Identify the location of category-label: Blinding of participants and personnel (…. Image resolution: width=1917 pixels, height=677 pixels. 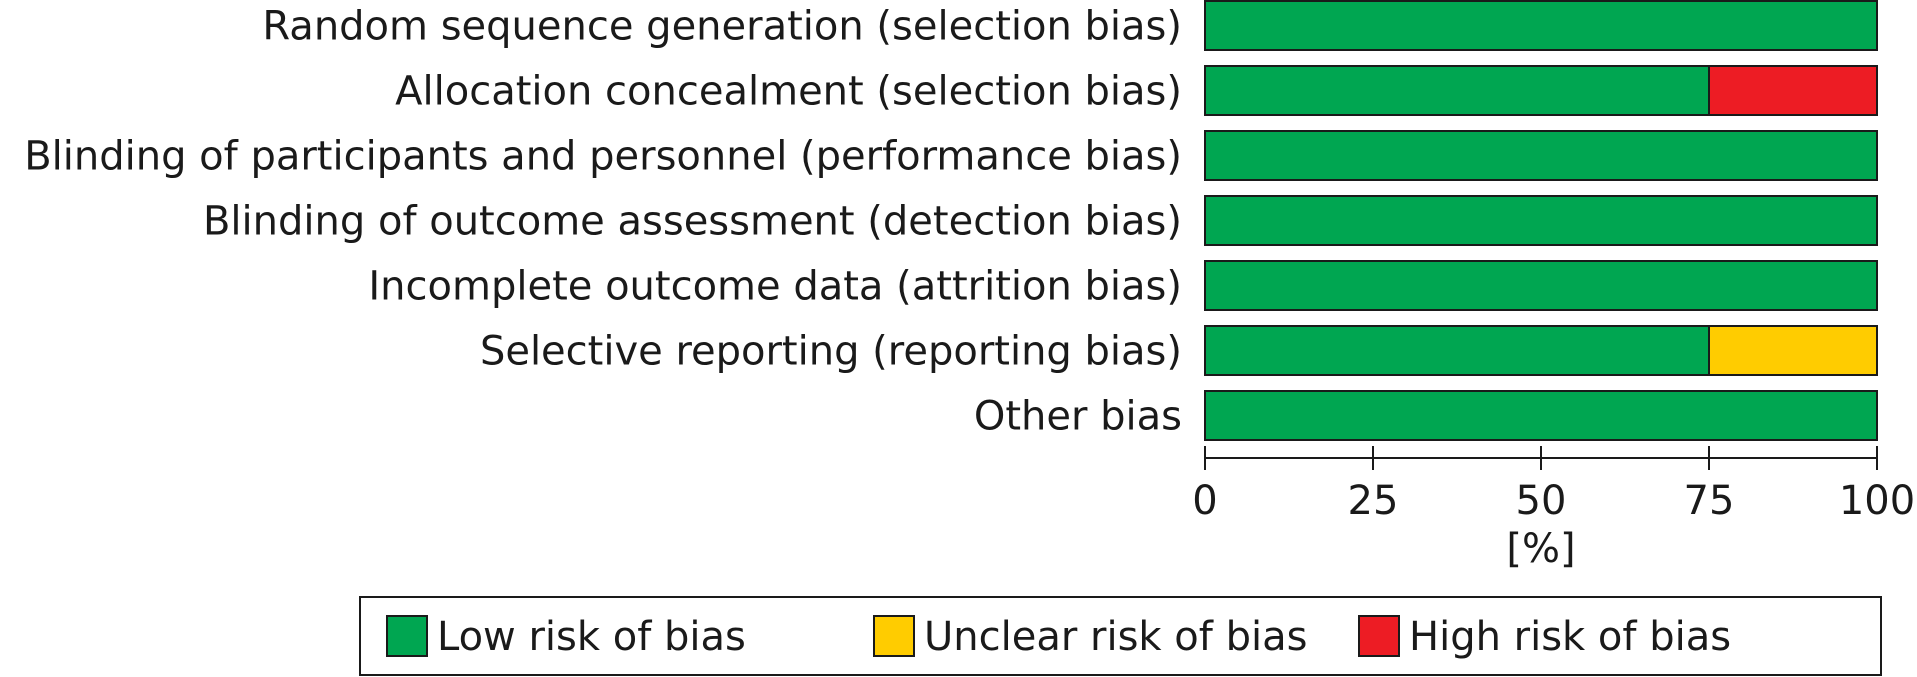
(603, 157).